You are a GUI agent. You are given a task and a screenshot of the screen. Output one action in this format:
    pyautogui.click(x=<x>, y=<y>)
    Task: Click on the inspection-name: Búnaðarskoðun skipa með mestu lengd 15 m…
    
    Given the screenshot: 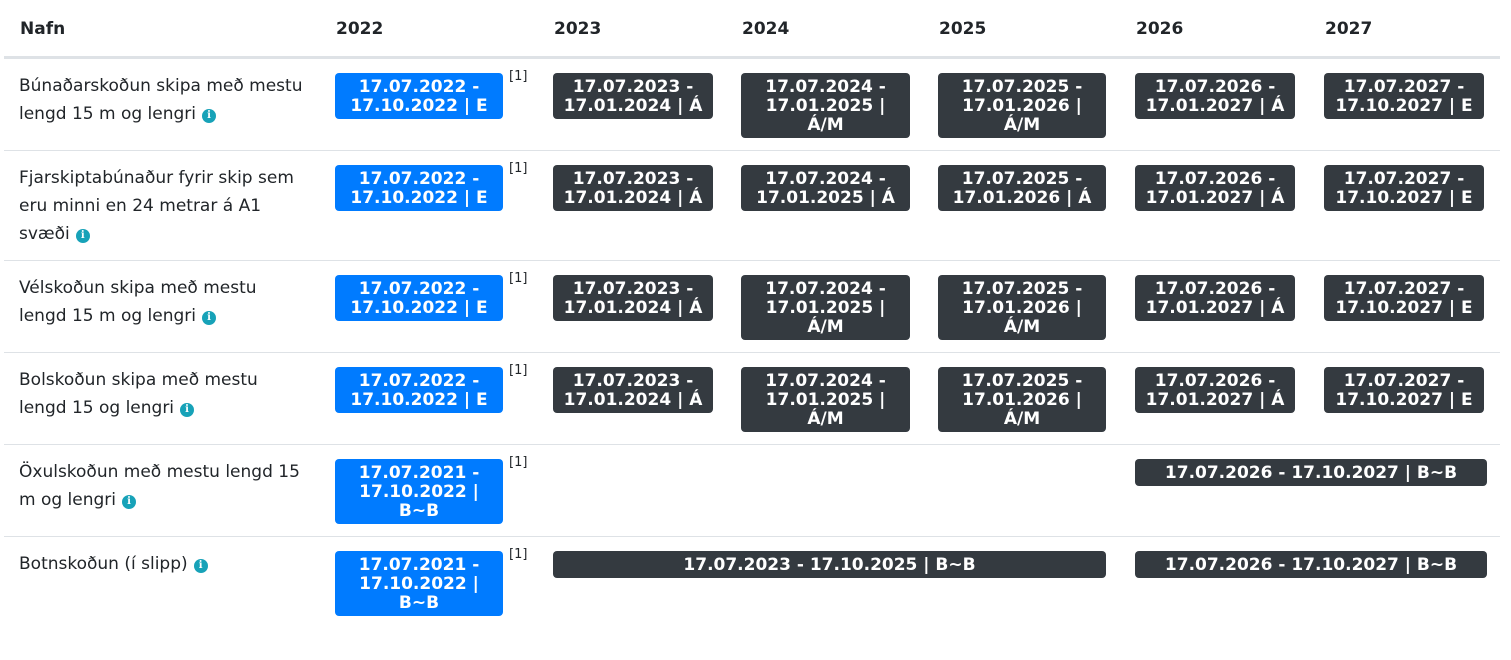 What is the action you would take?
    pyautogui.click(x=161, y=100)
    